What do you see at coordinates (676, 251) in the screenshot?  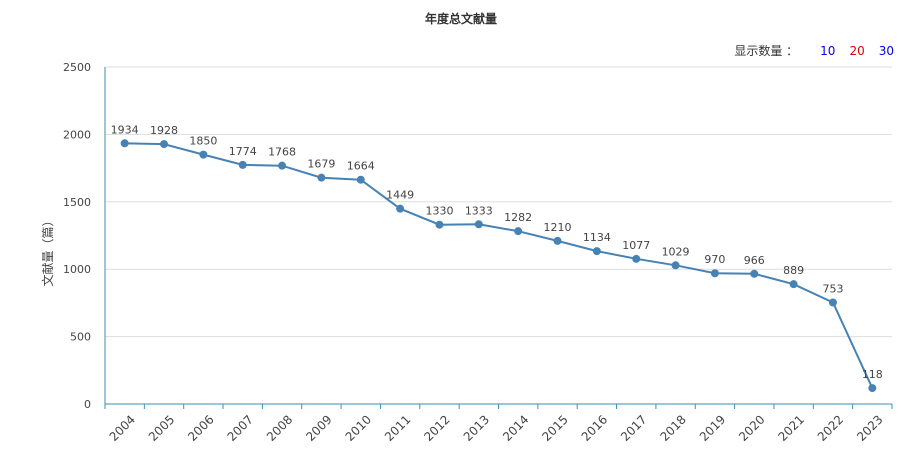 I see `data-label: 1029` at bounding box center [676, 251].